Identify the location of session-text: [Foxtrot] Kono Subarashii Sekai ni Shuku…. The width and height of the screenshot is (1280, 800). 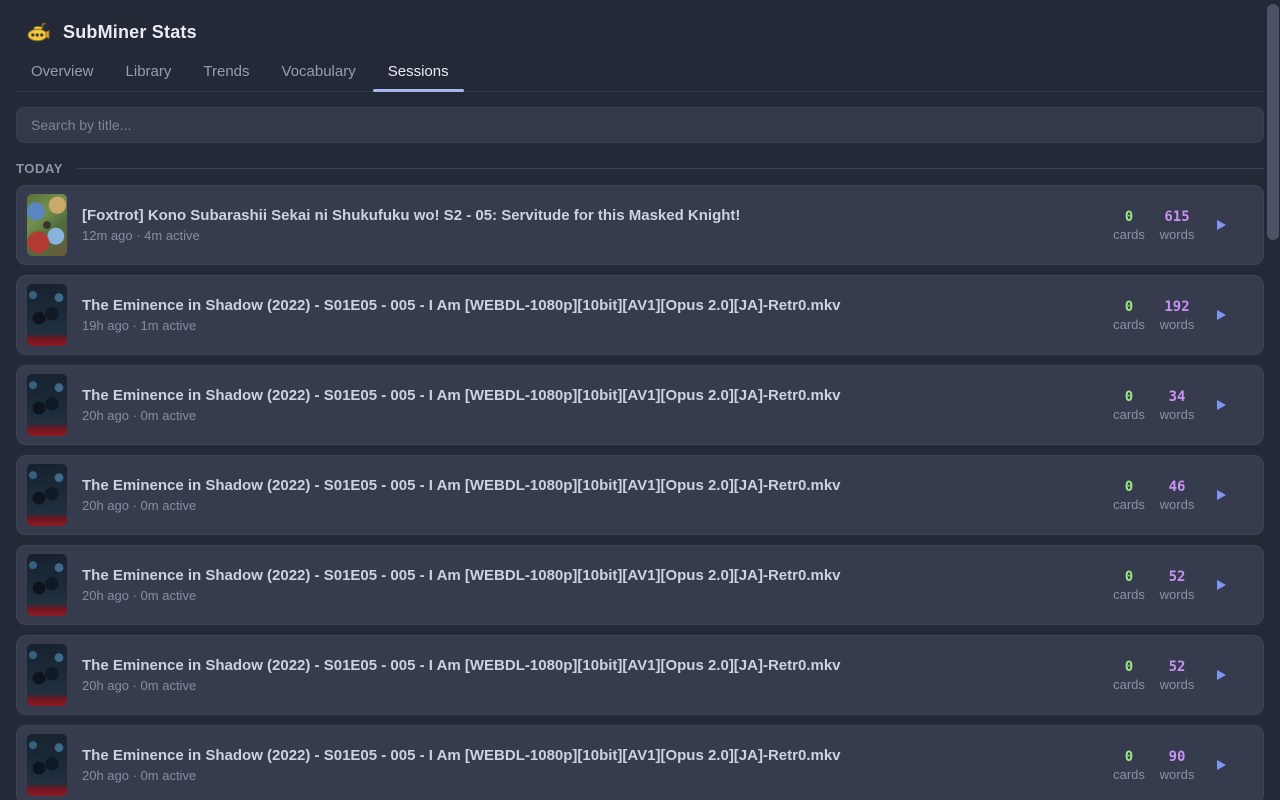
(593, 225).